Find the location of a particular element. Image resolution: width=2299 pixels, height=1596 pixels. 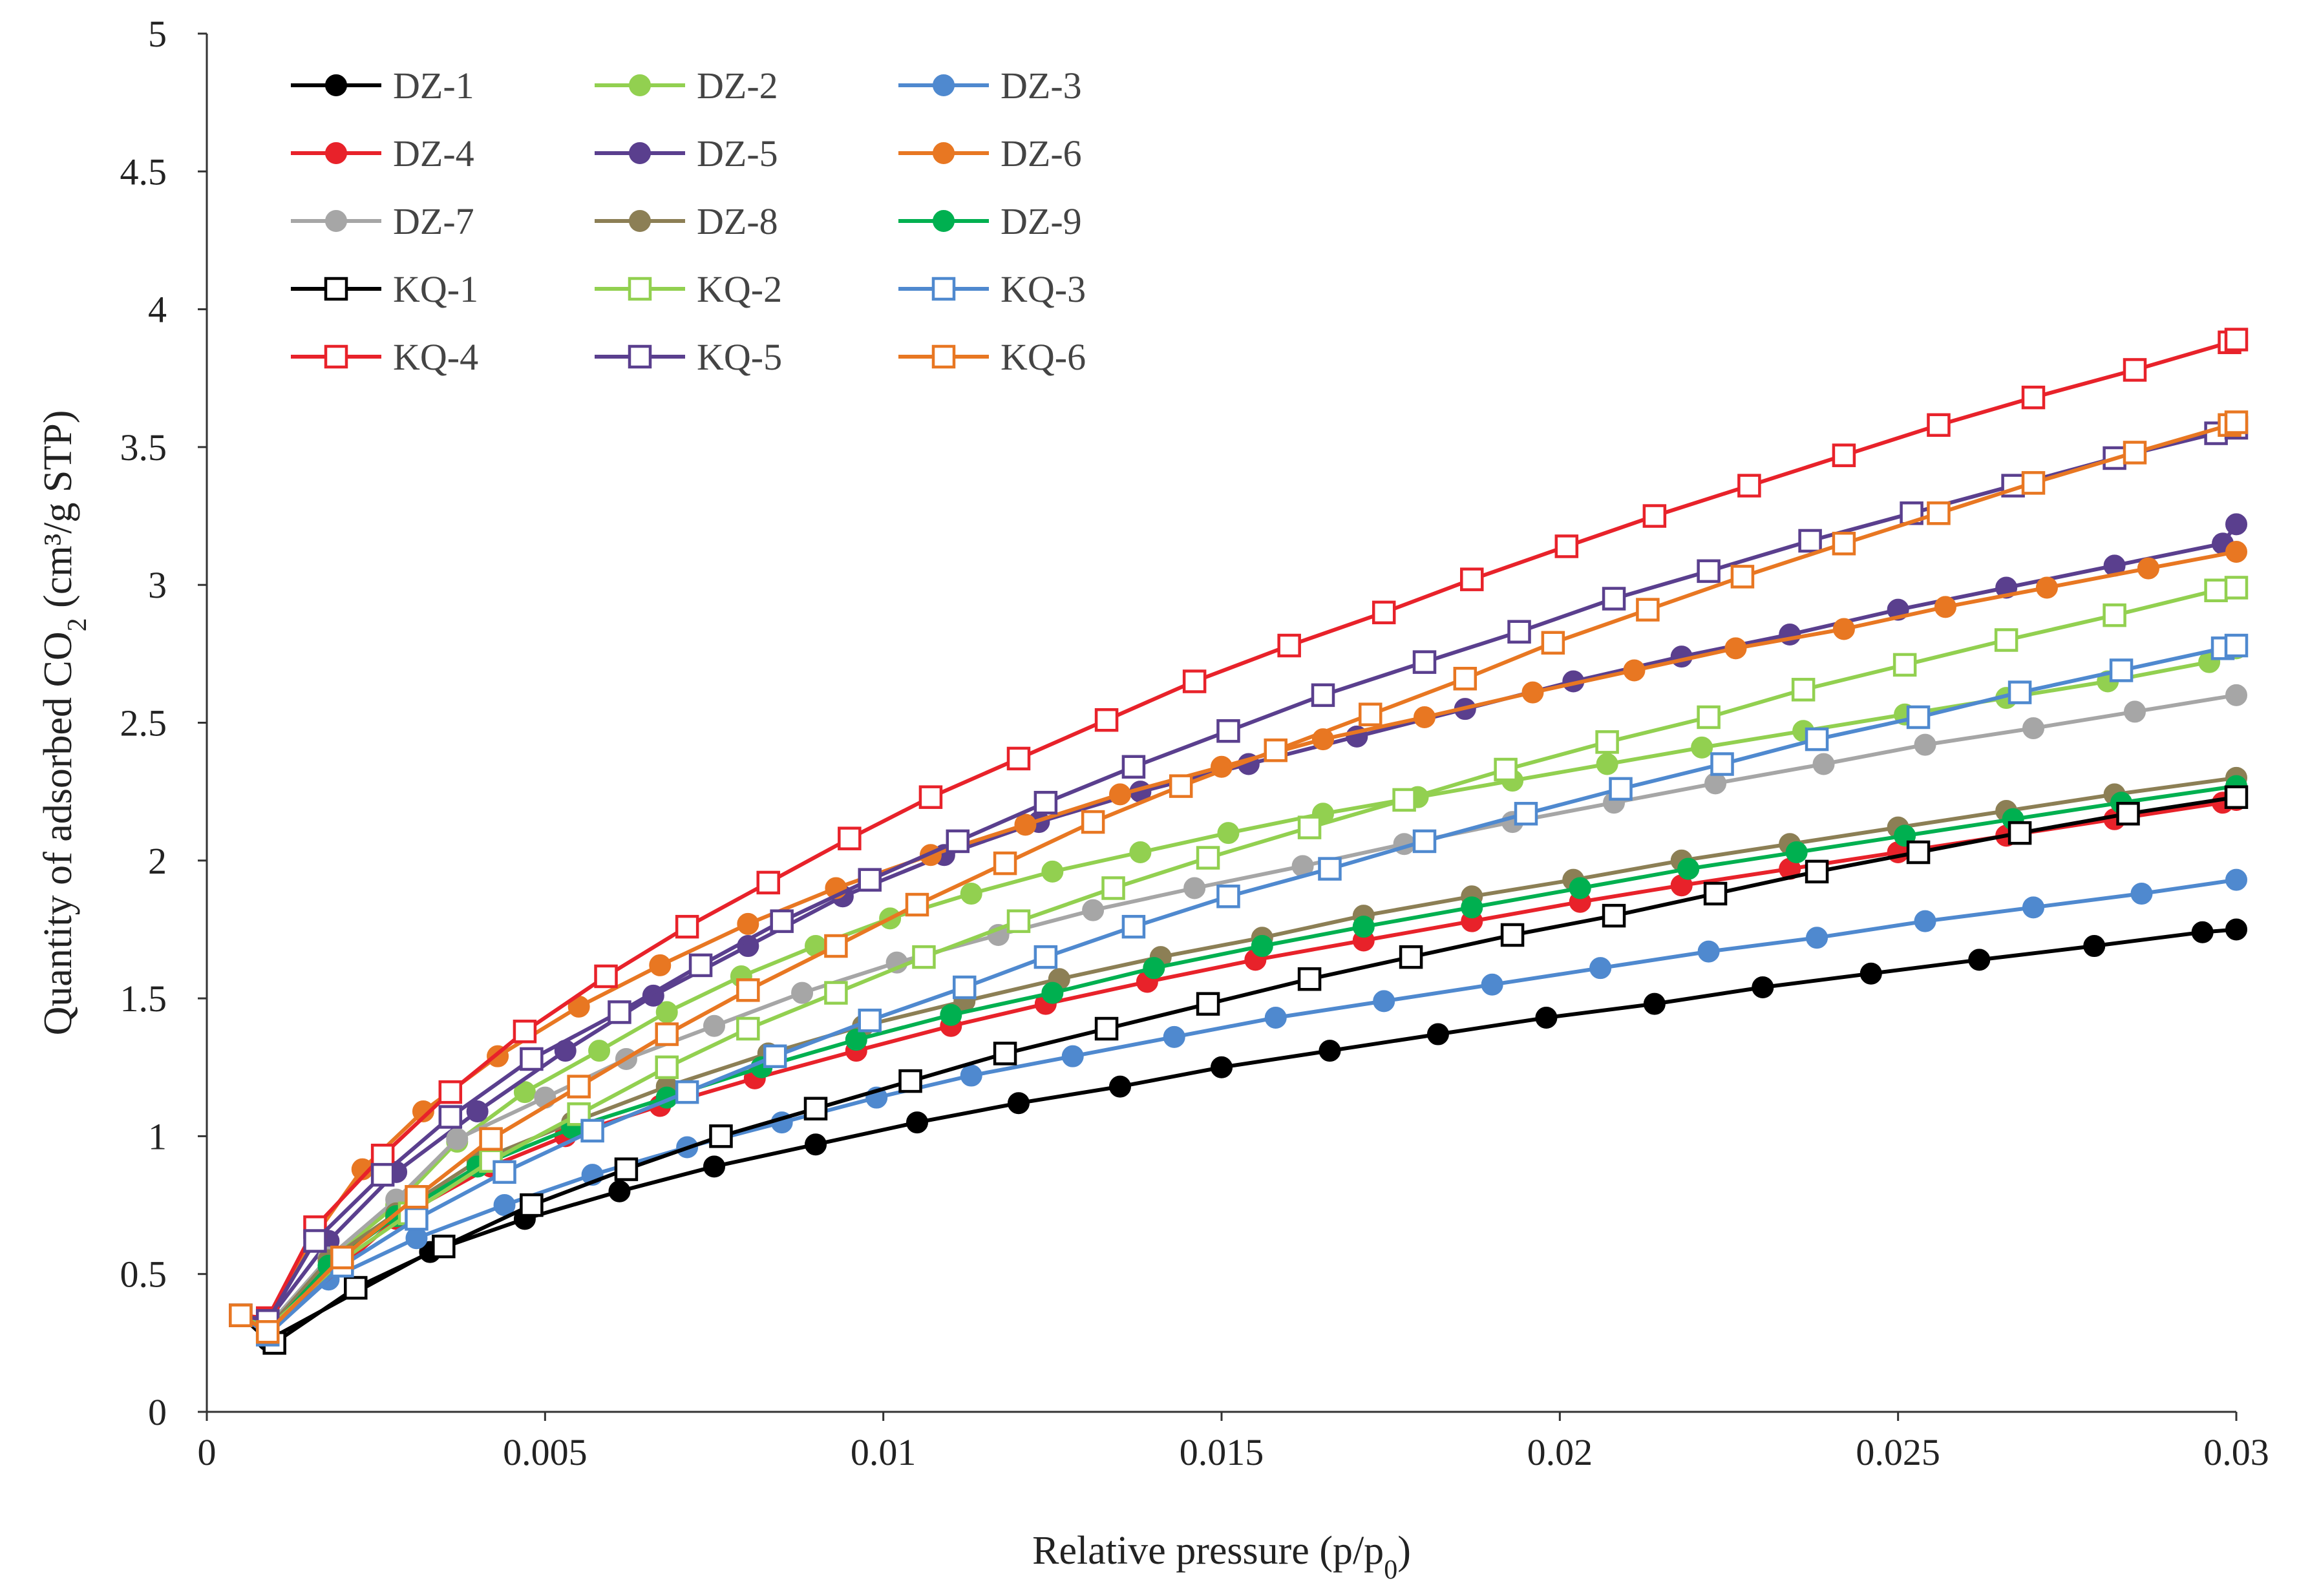

y-tick-label: 2 is located at coordinates (157, 861).